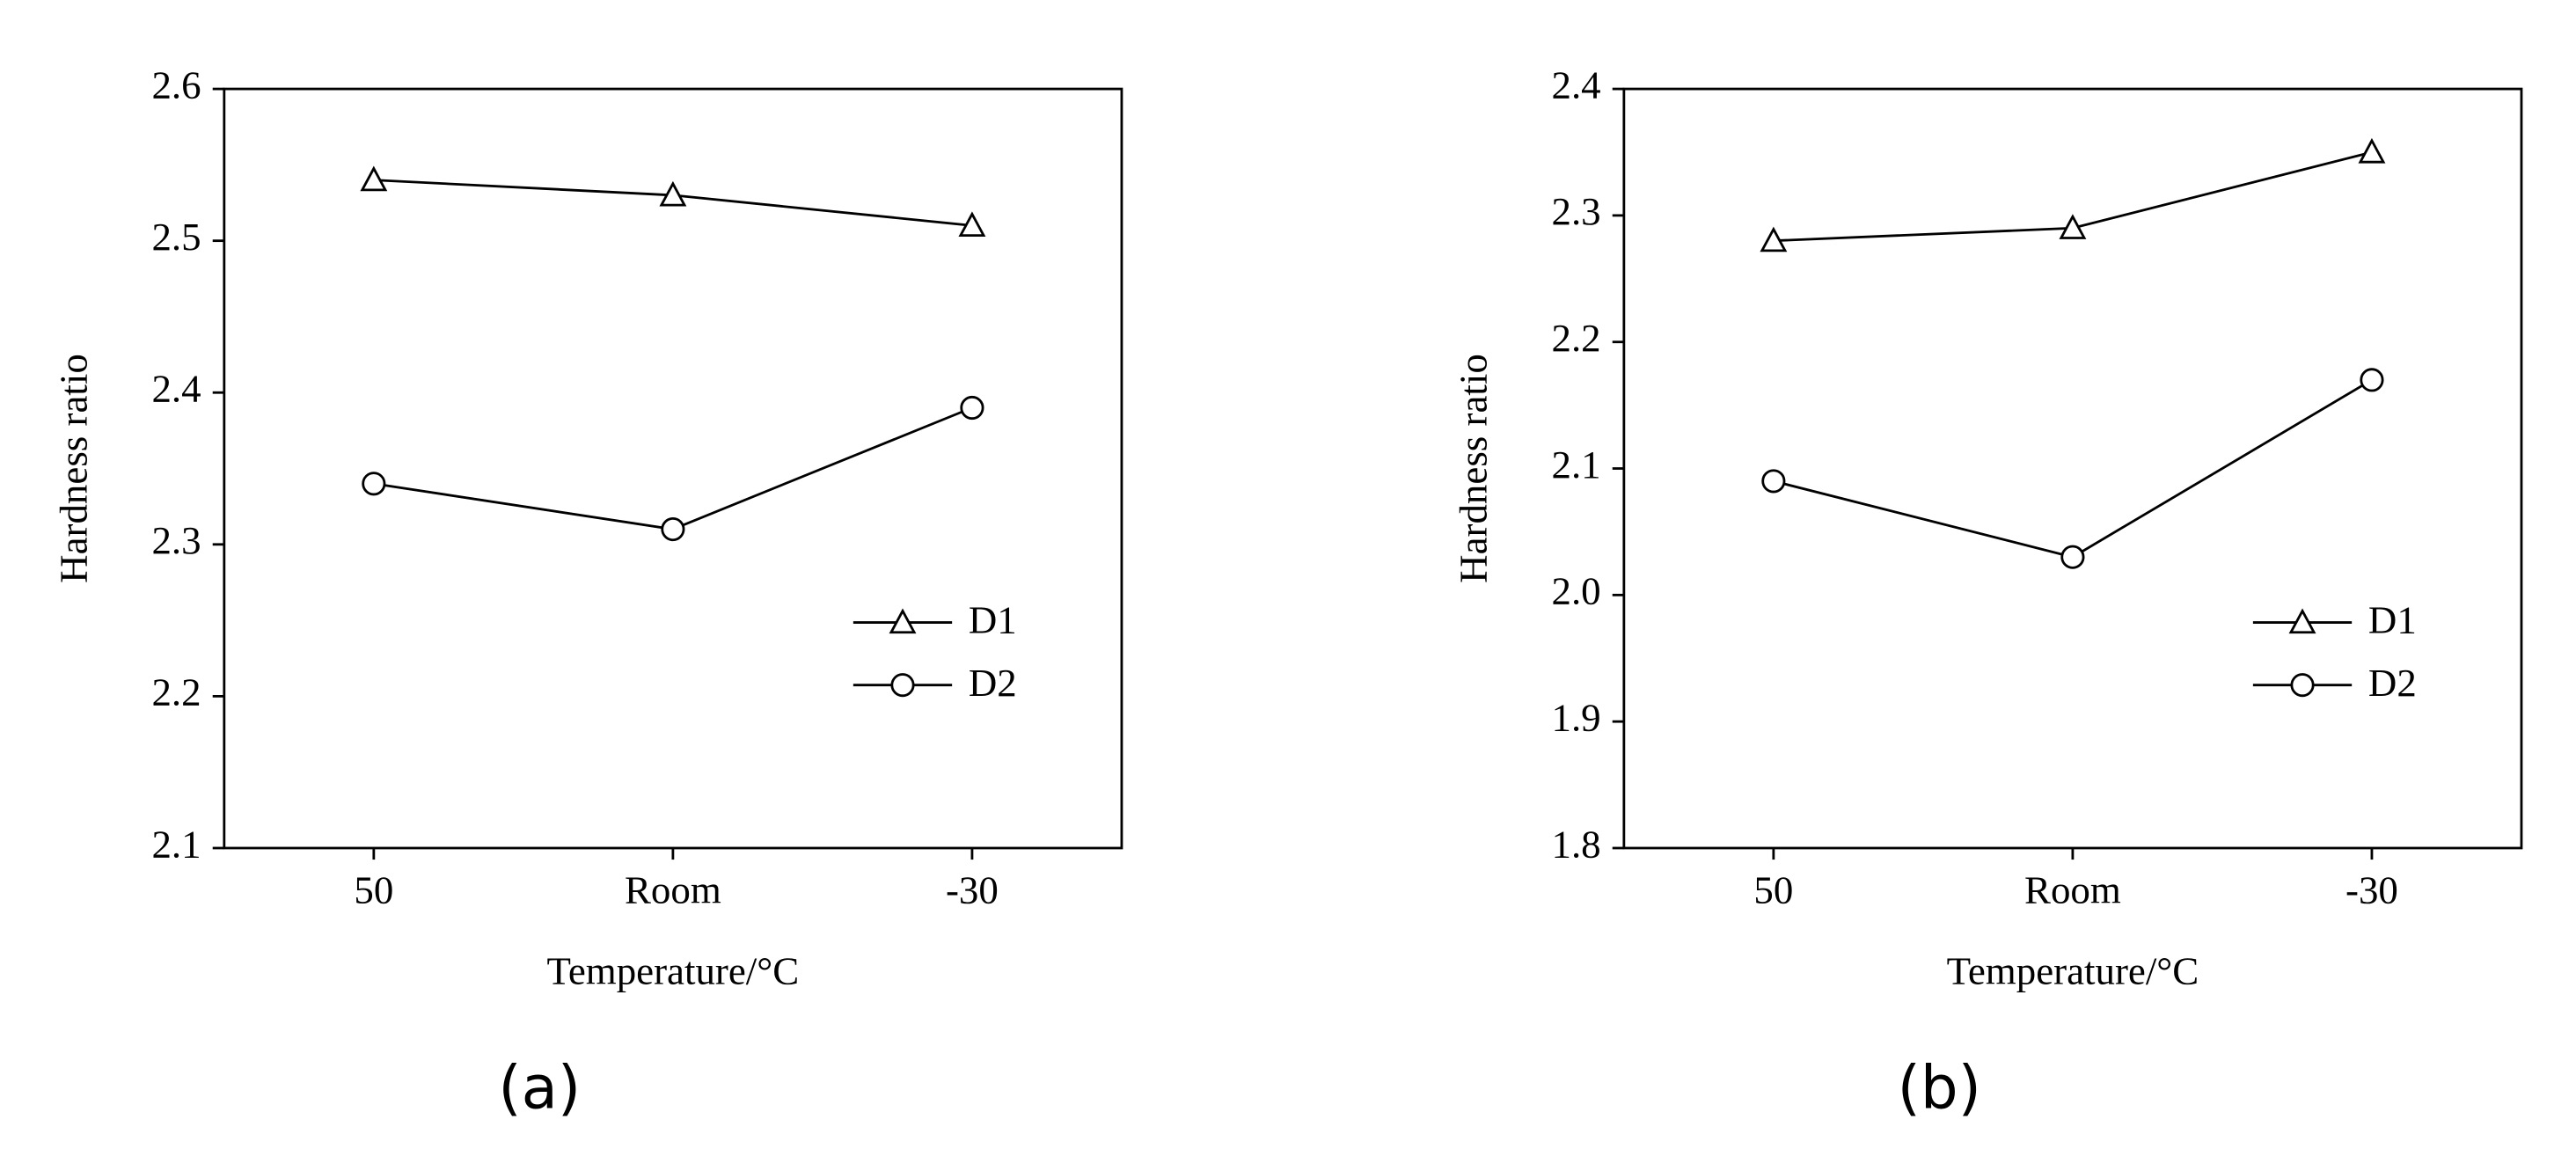  I want to click on y-tick-label: 2.5, so click(176, 237).